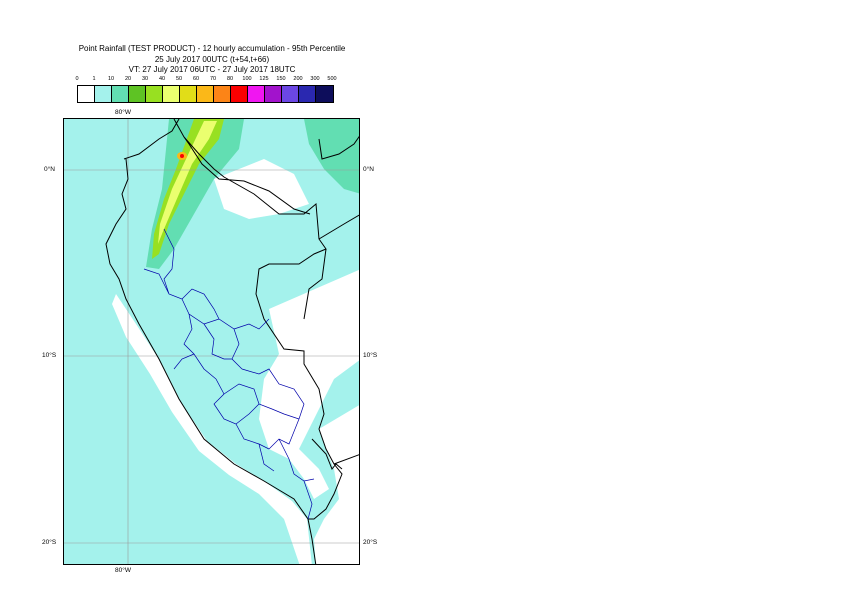 Image resolution: width=842 pixels, height=596 pixels. What do you see at coordinates (230, 79) in the screenshot?
I see `legend-label: 80` at bounding box center [230, 79].